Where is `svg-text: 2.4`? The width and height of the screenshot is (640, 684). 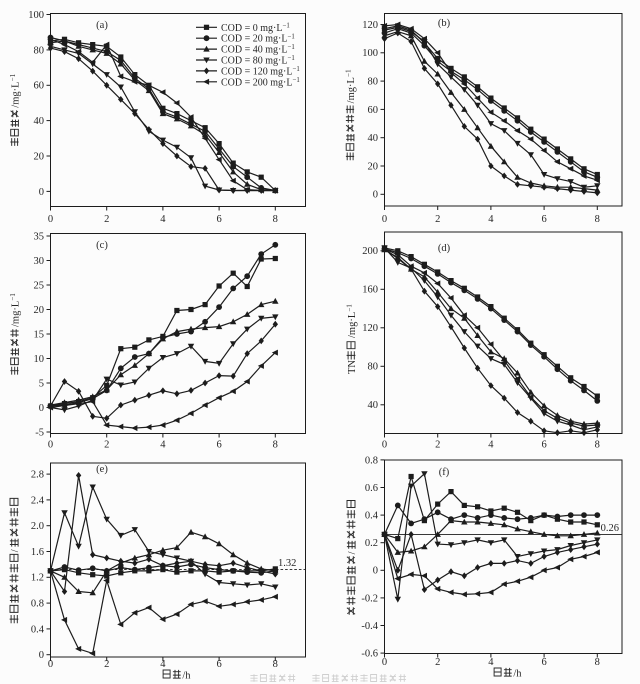
svg-text: 2.4 is located at coordinates (38, 500).